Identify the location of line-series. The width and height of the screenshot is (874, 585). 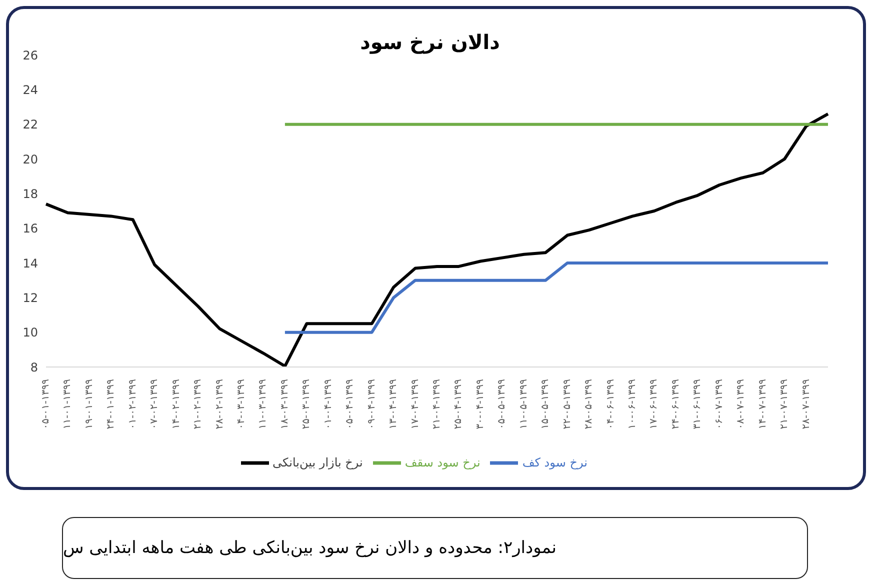
(556, 298).